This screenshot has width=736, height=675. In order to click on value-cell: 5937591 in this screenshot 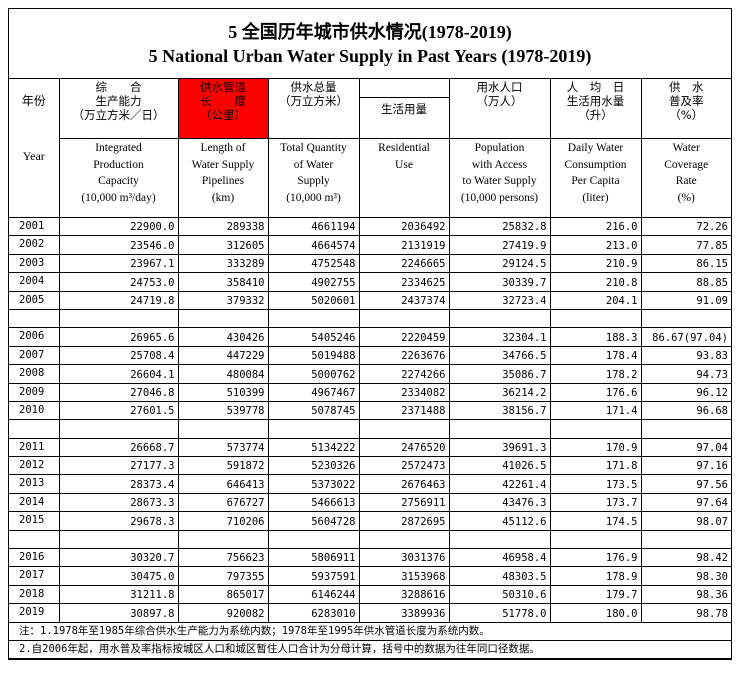, I will do `click(313, 576)`.